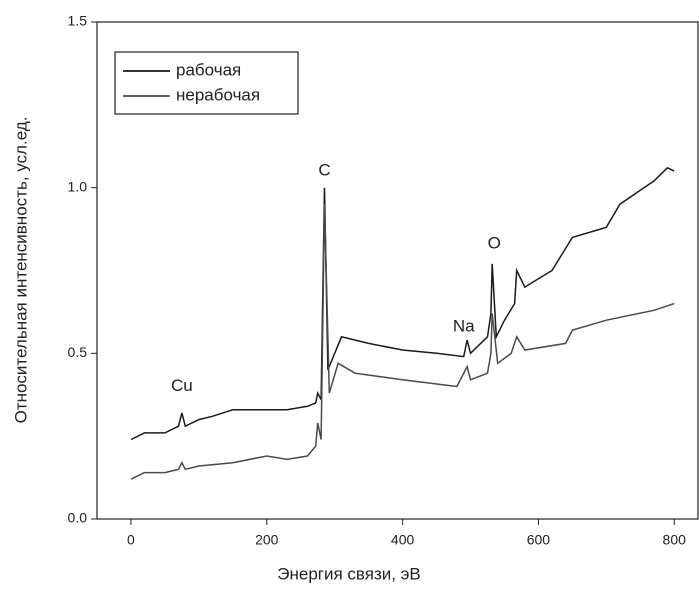 The height and width of the screenshot is (593, 699). I want to click on annotation: Na, so click(464, 325).